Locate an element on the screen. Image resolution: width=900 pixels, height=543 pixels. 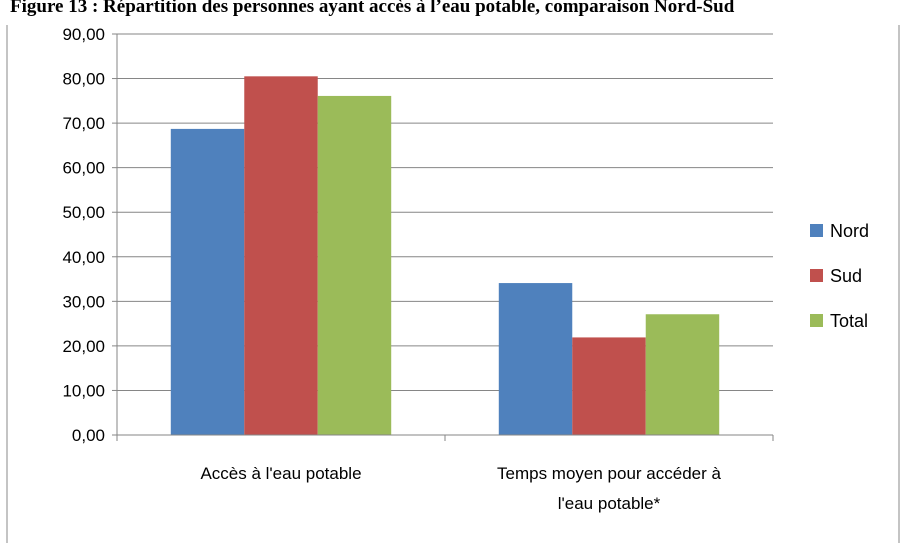
y-tick-label: 80,00 is located at coordinates (83, 79).